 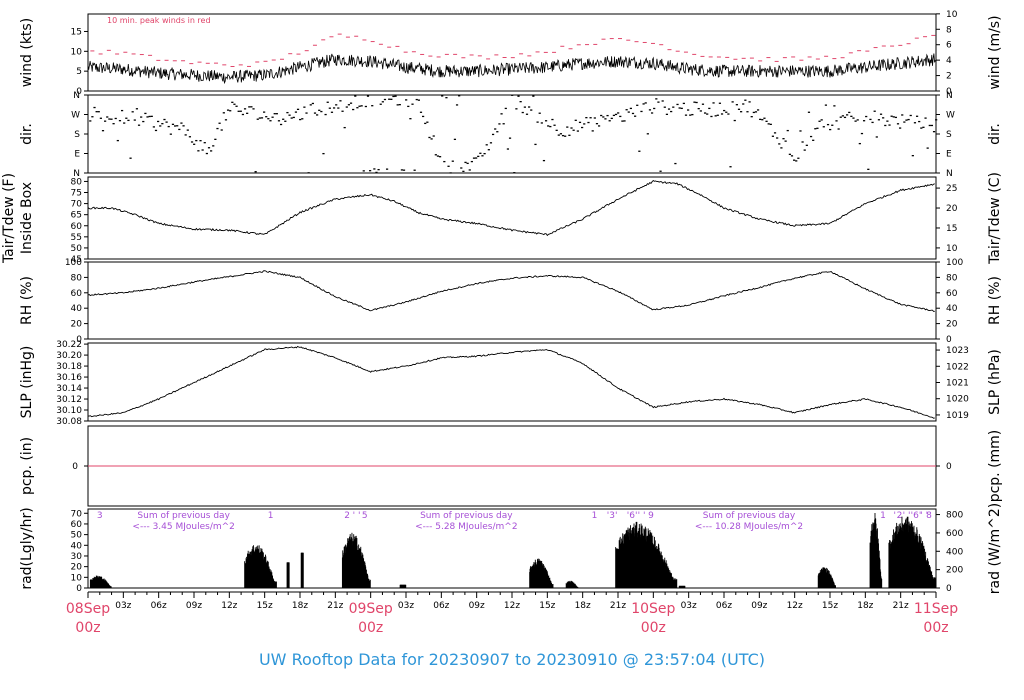 What do you see at coordinates (749, 516) in the screenshot?
I see `rad-sum-label-2: Sum of previous day` at bounding box center [749, 516].